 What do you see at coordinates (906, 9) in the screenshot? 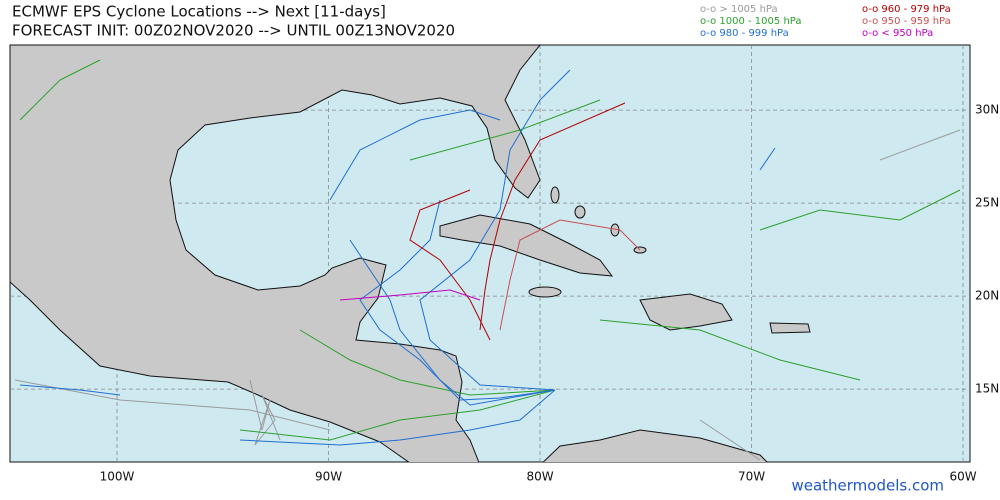
I see `legend-entry: o-o 960 - 979 hPa` at bounding box center [906, 9].